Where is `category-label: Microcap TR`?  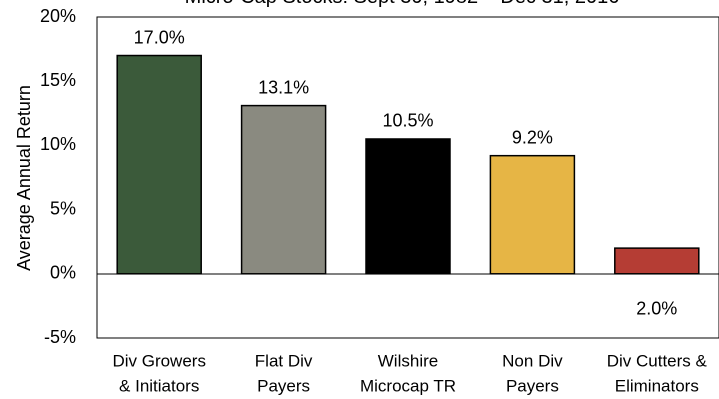
category-label: Microcap TR is located at coordinates (408, 385).